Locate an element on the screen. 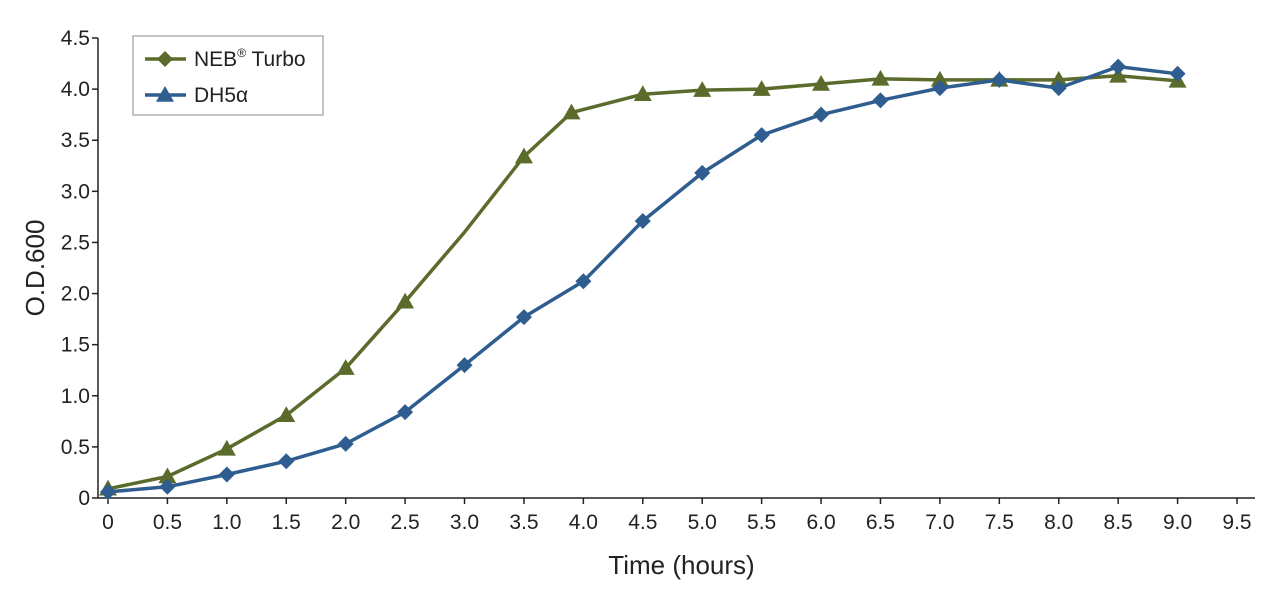 This screenshot has height=600, width=1275. legend-label: DH5α is located at coordinates (221, 95).